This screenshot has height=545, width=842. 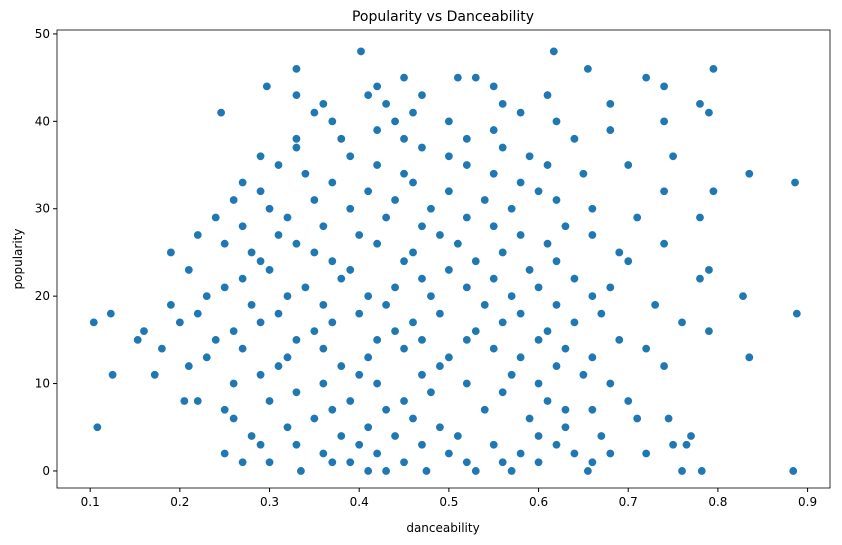 I want to click on y-tick-label: 20, so click(x=42, y=296).